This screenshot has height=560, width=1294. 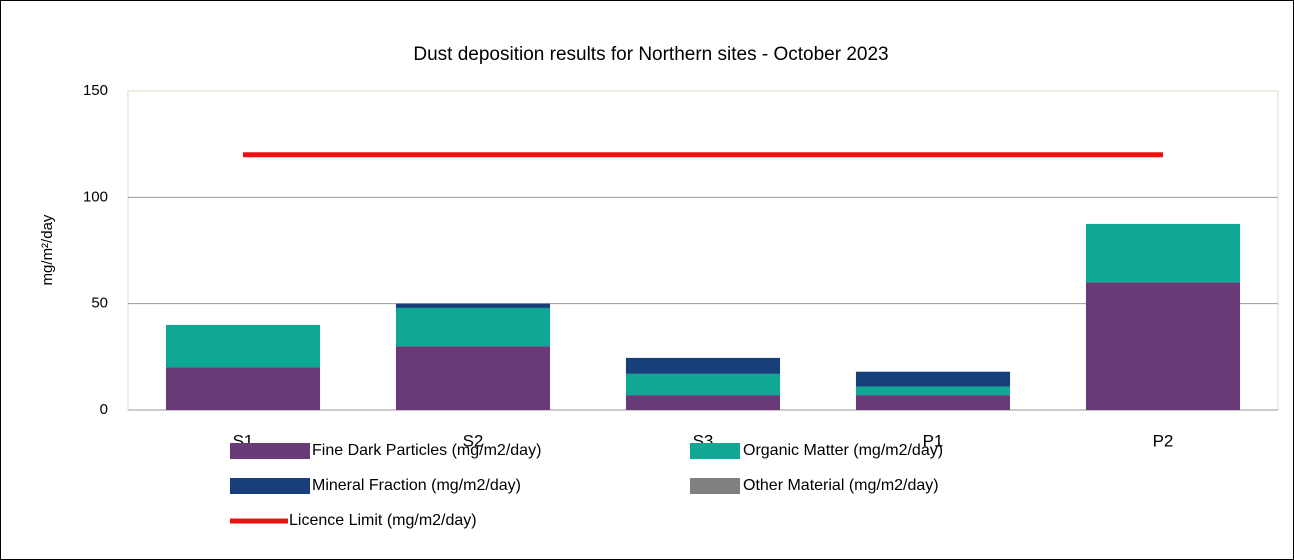 I want to click on x-tick-label: P1, so click(x=933, y=440).